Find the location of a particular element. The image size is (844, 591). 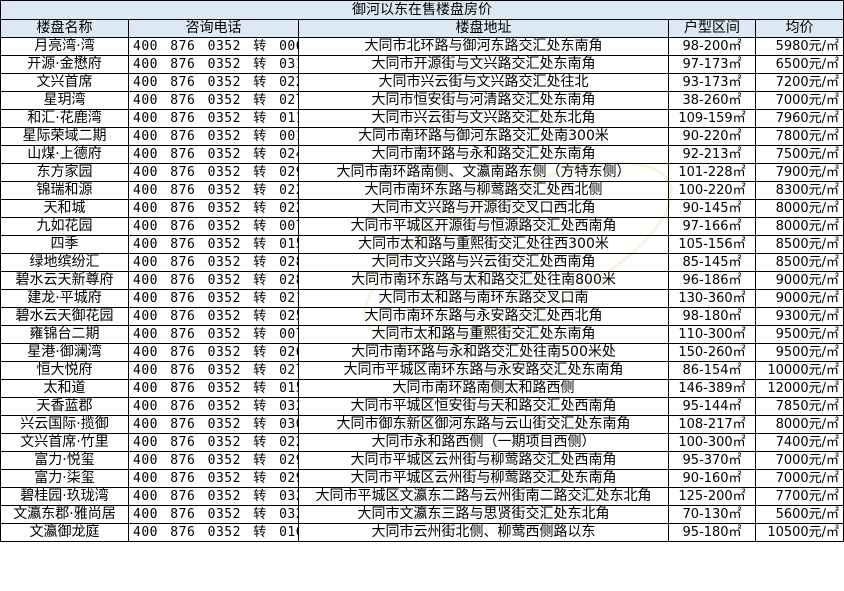

header-area: 户型区间 is located at coordinates (712, 28).